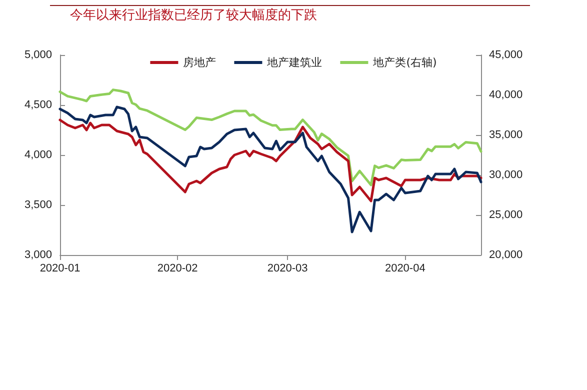 Image resolution: width=587 pixels, height=390 pixels. What do you see at coordinates (506, 55) in the screenshot?
I see `y2-tick-label: 45,000` at bounding box center [506, 55].